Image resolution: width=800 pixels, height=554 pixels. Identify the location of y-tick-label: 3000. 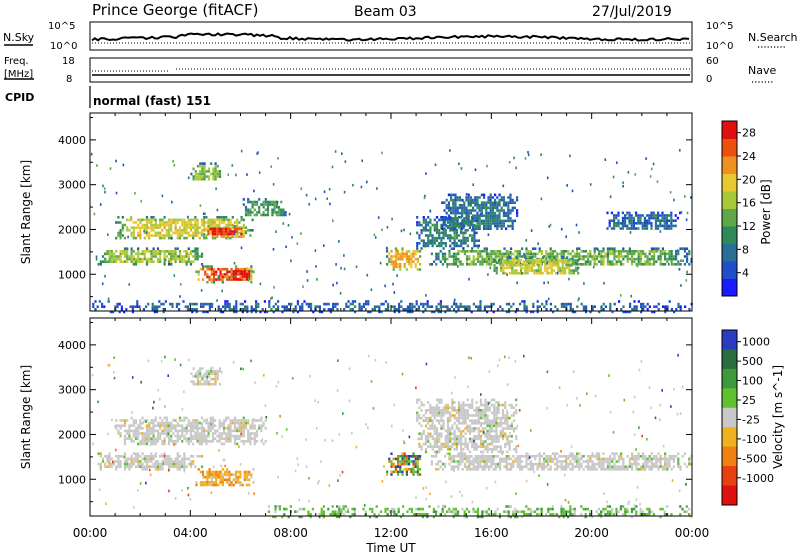
(72, 185).